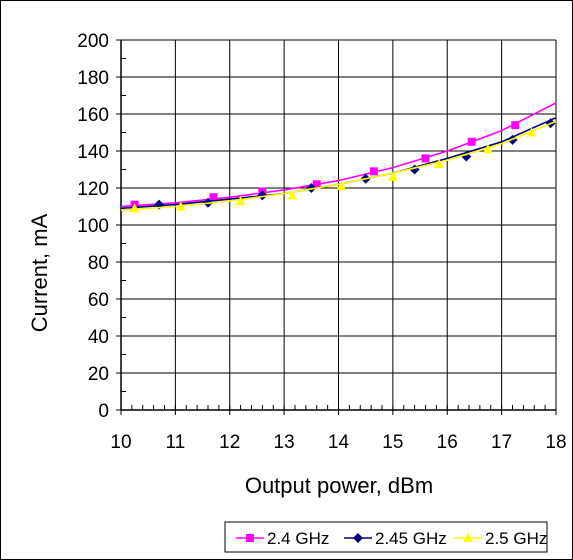  I want to click on y-tick-label: 60, so click(98, 300).